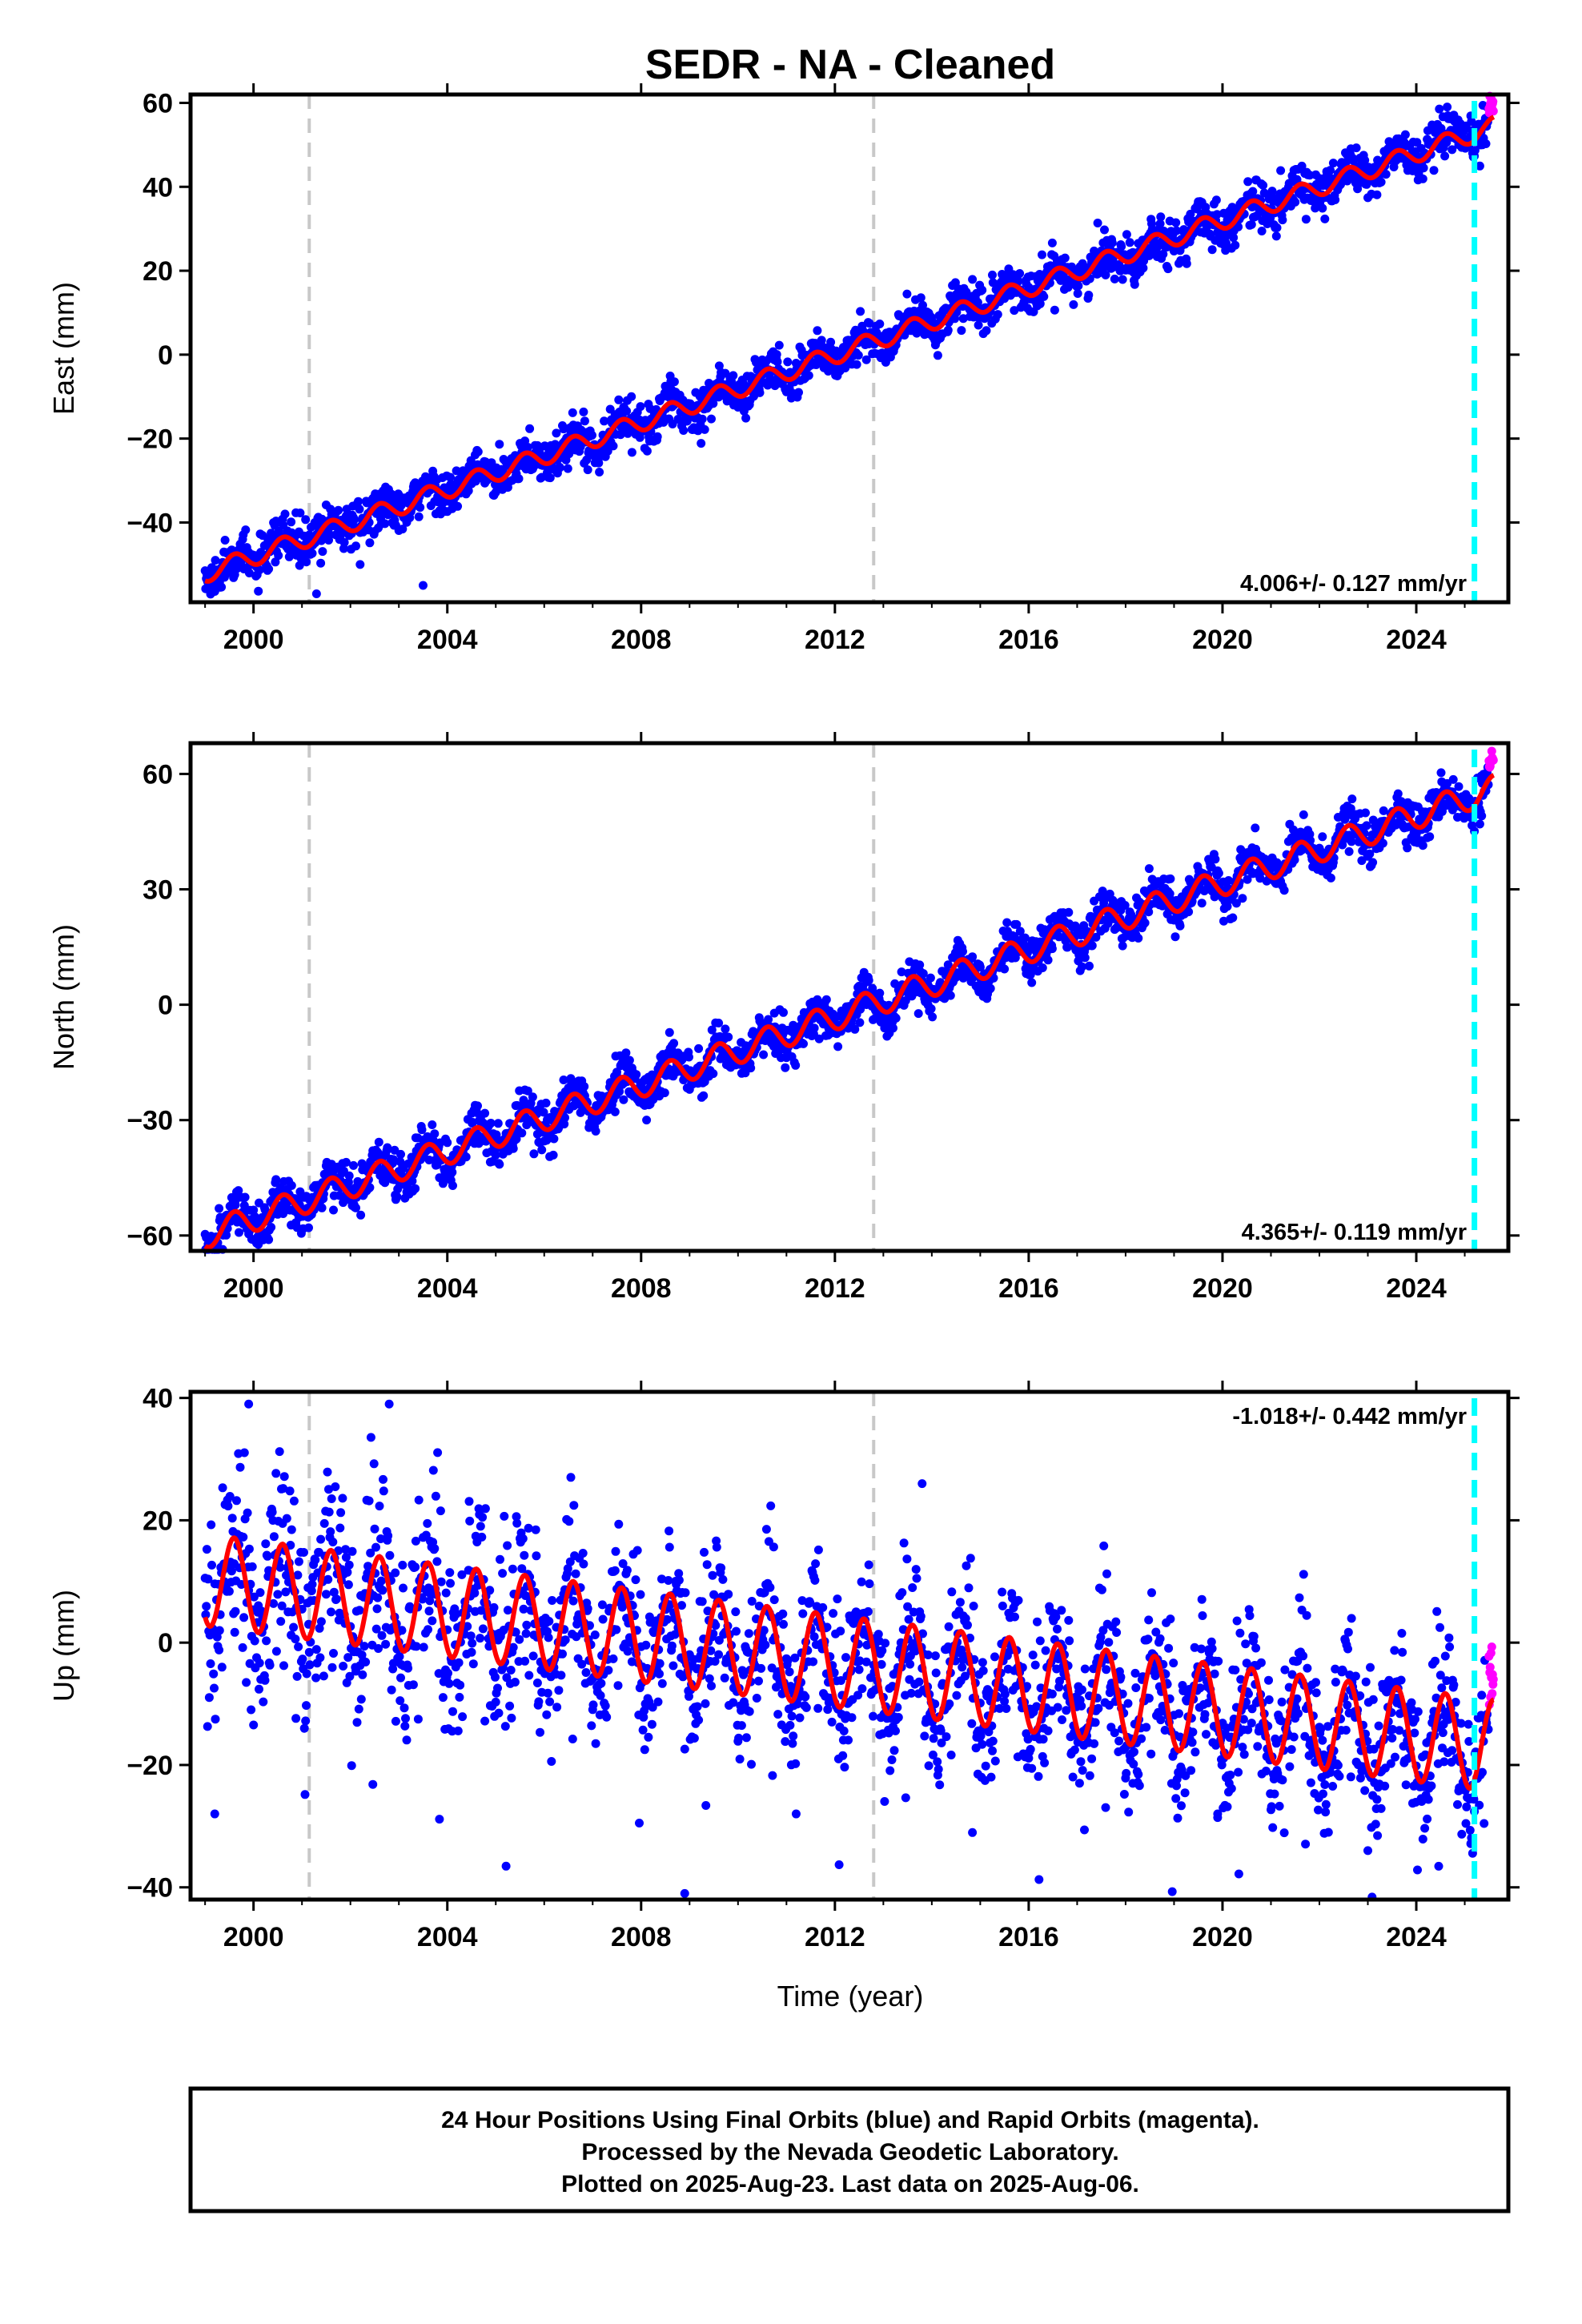  Describe the element at coordinates (149, 1121) in the screenshot. I see `north-y-tick-label: −30` at that location.